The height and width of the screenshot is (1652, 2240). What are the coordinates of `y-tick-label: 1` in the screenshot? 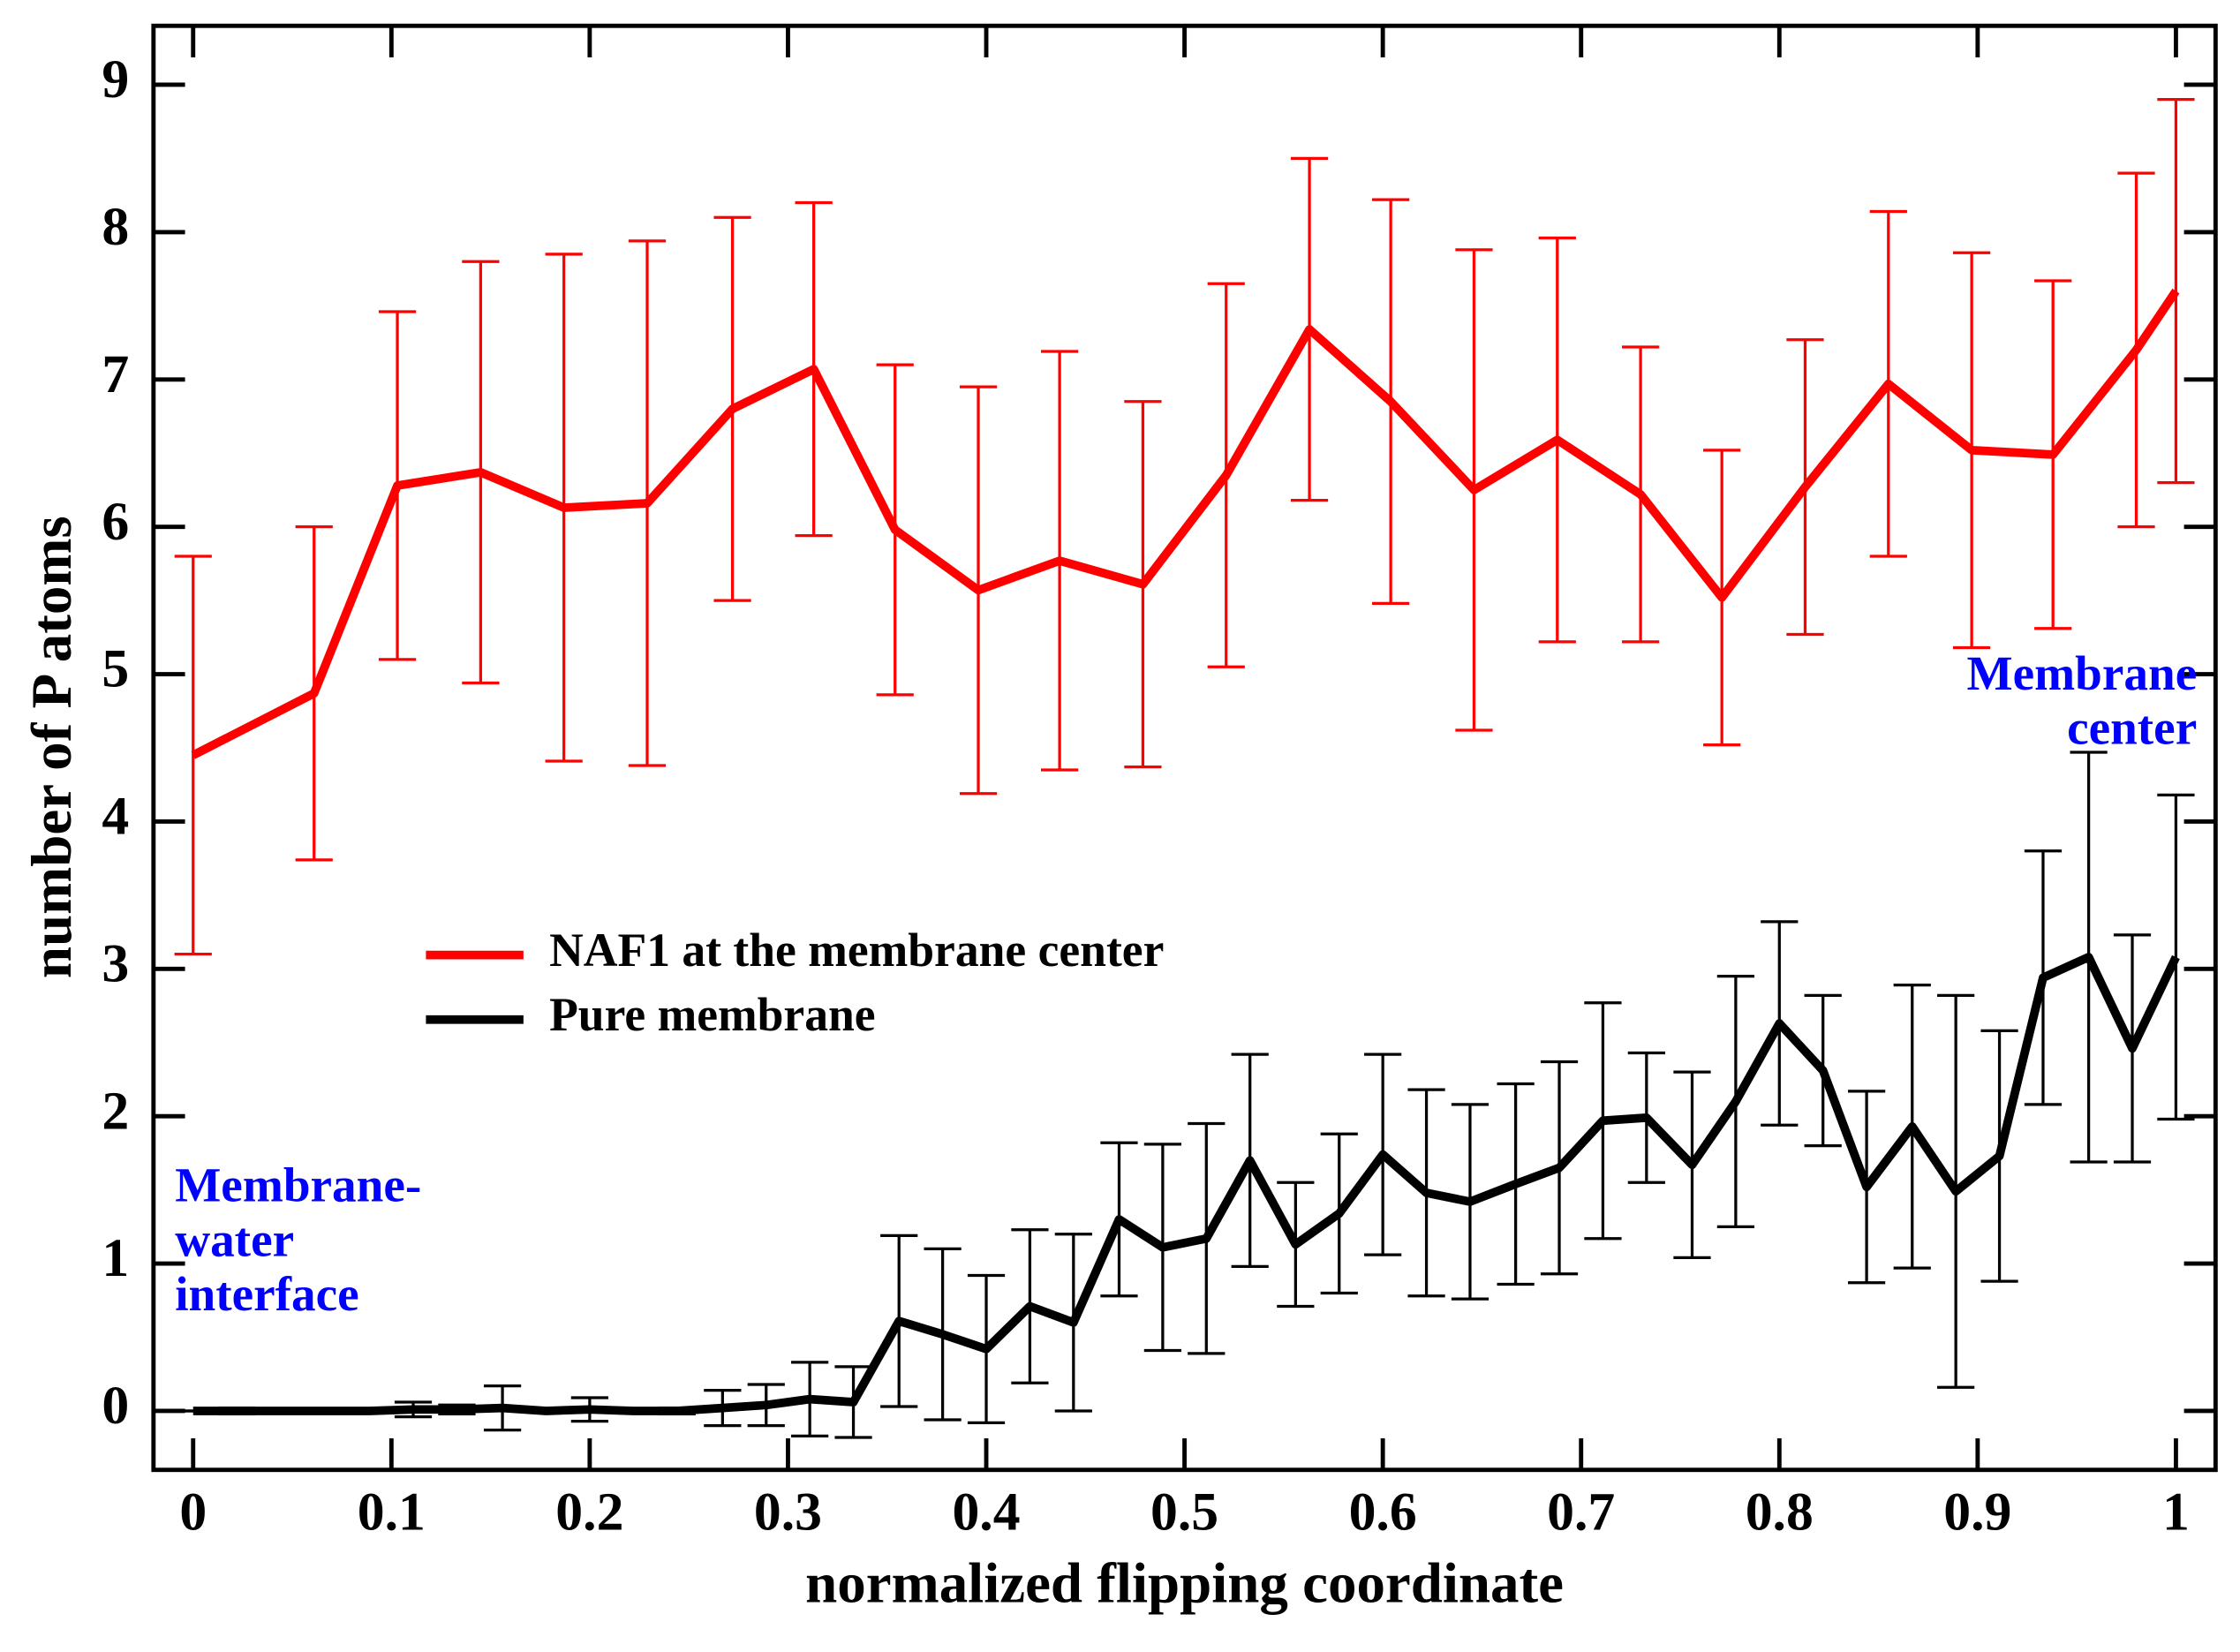 It's located at (115, 1258).